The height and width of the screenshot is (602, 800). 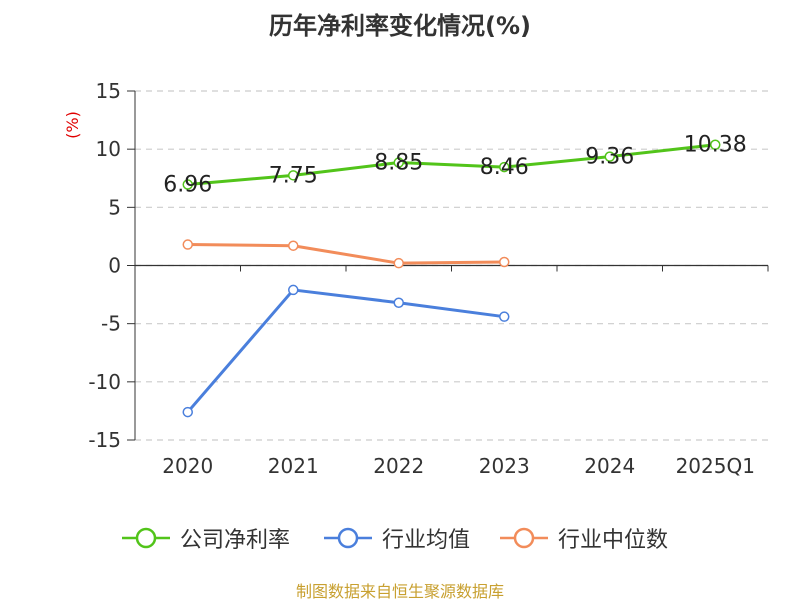 What do you see at coordinates (104, 440) in the screenshot?
I see `y-tick-label: -15` at bounding box center [104, 440].